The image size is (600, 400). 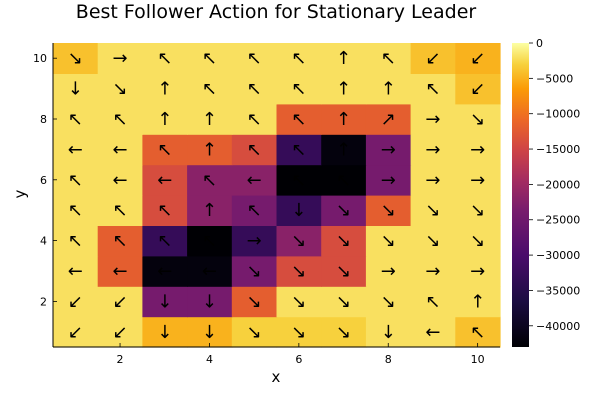 I want to click on action-arrow: ↓, so click(x=75, y=89).